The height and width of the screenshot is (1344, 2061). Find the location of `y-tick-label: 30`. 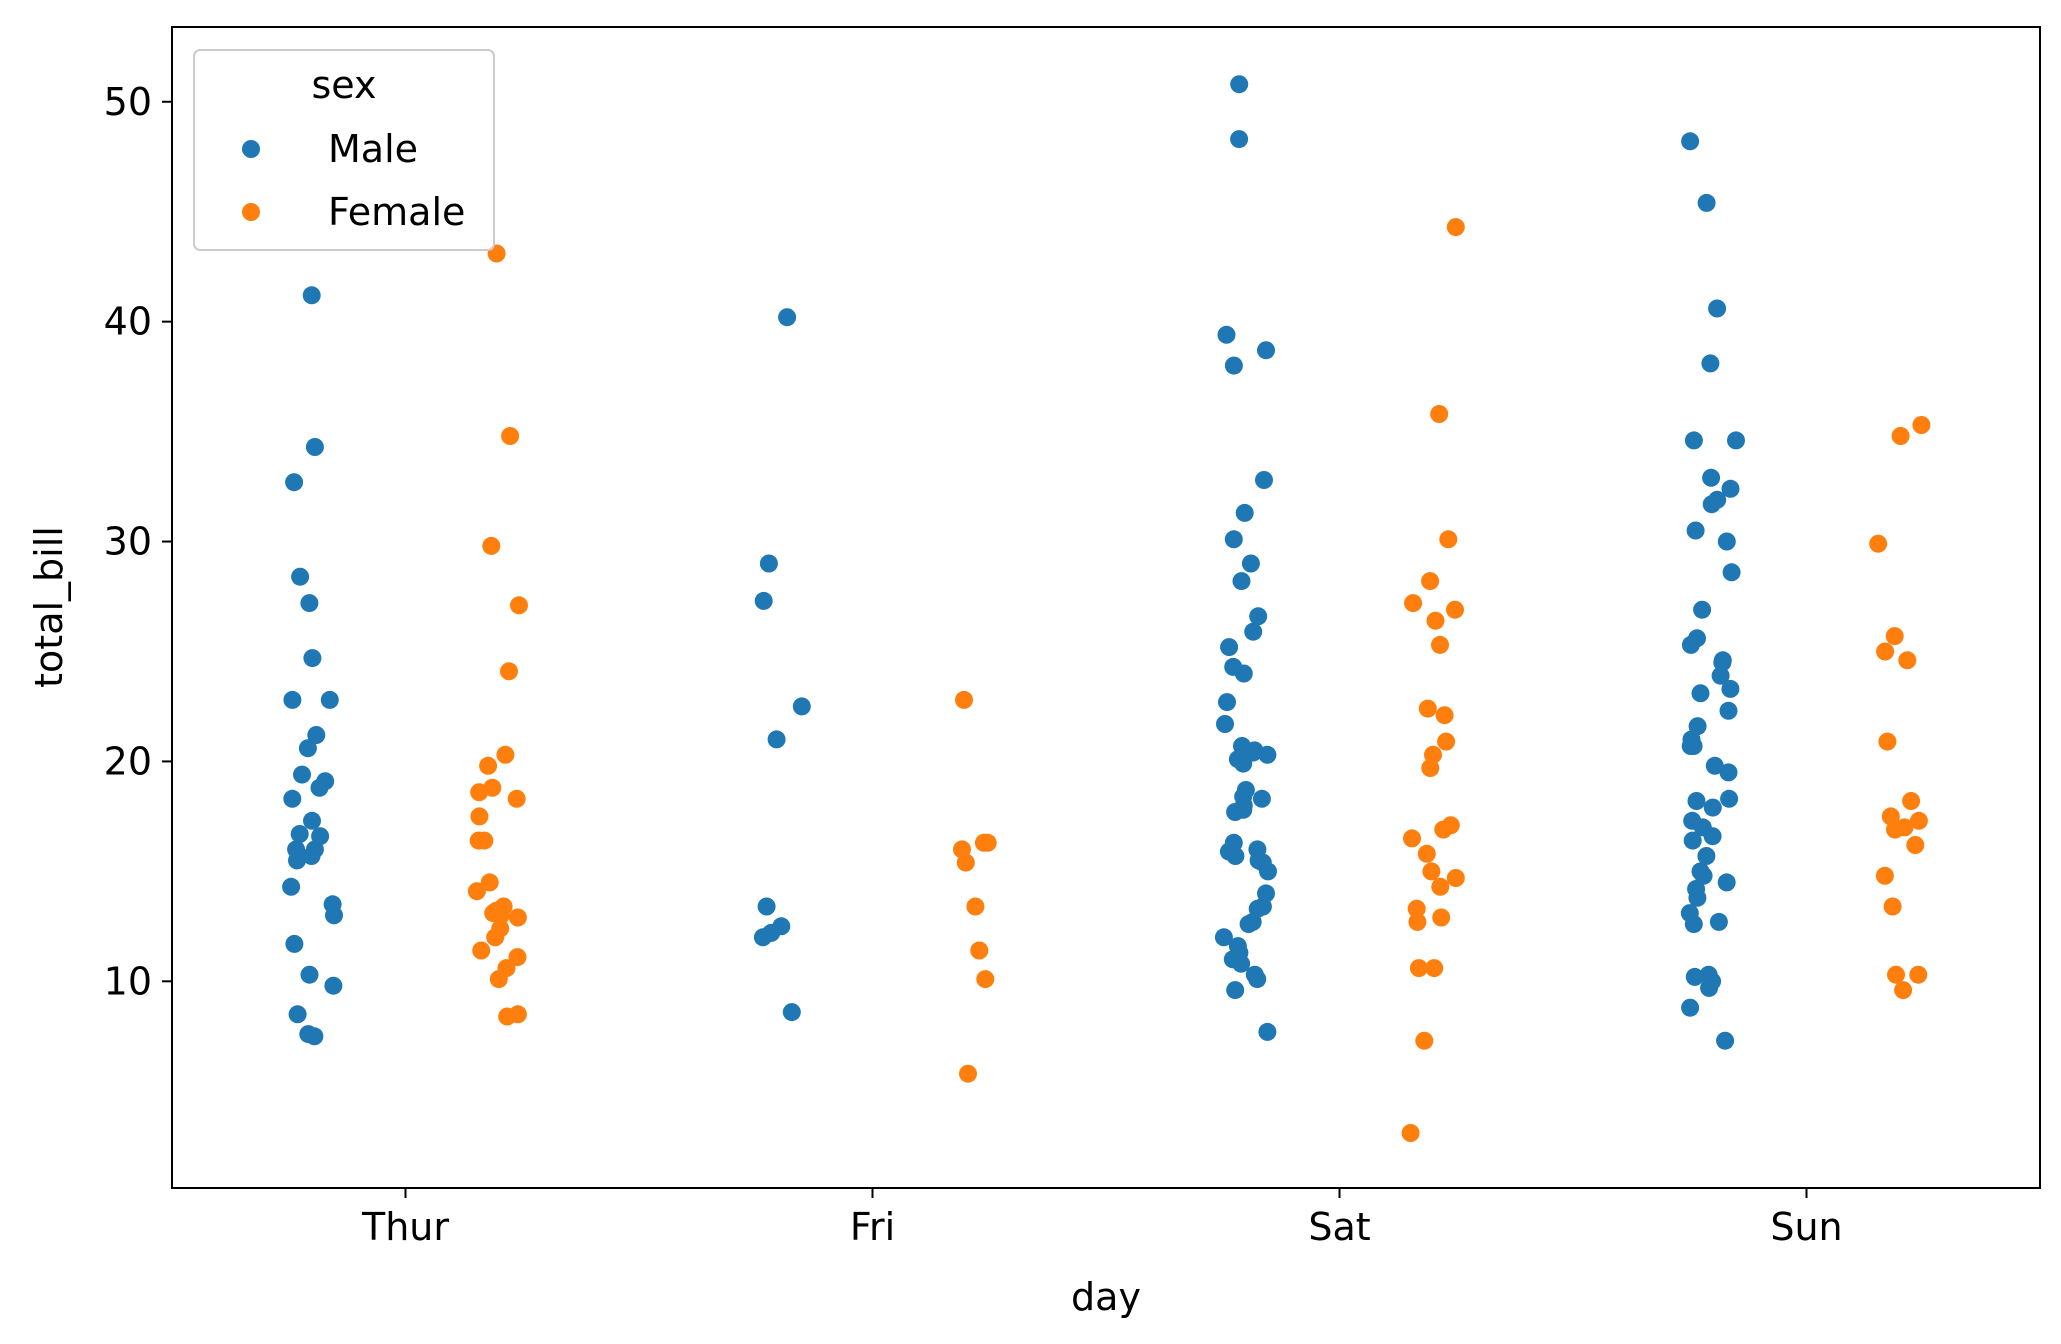

y-tick-label: 30 is located at coordinates (128, 542).